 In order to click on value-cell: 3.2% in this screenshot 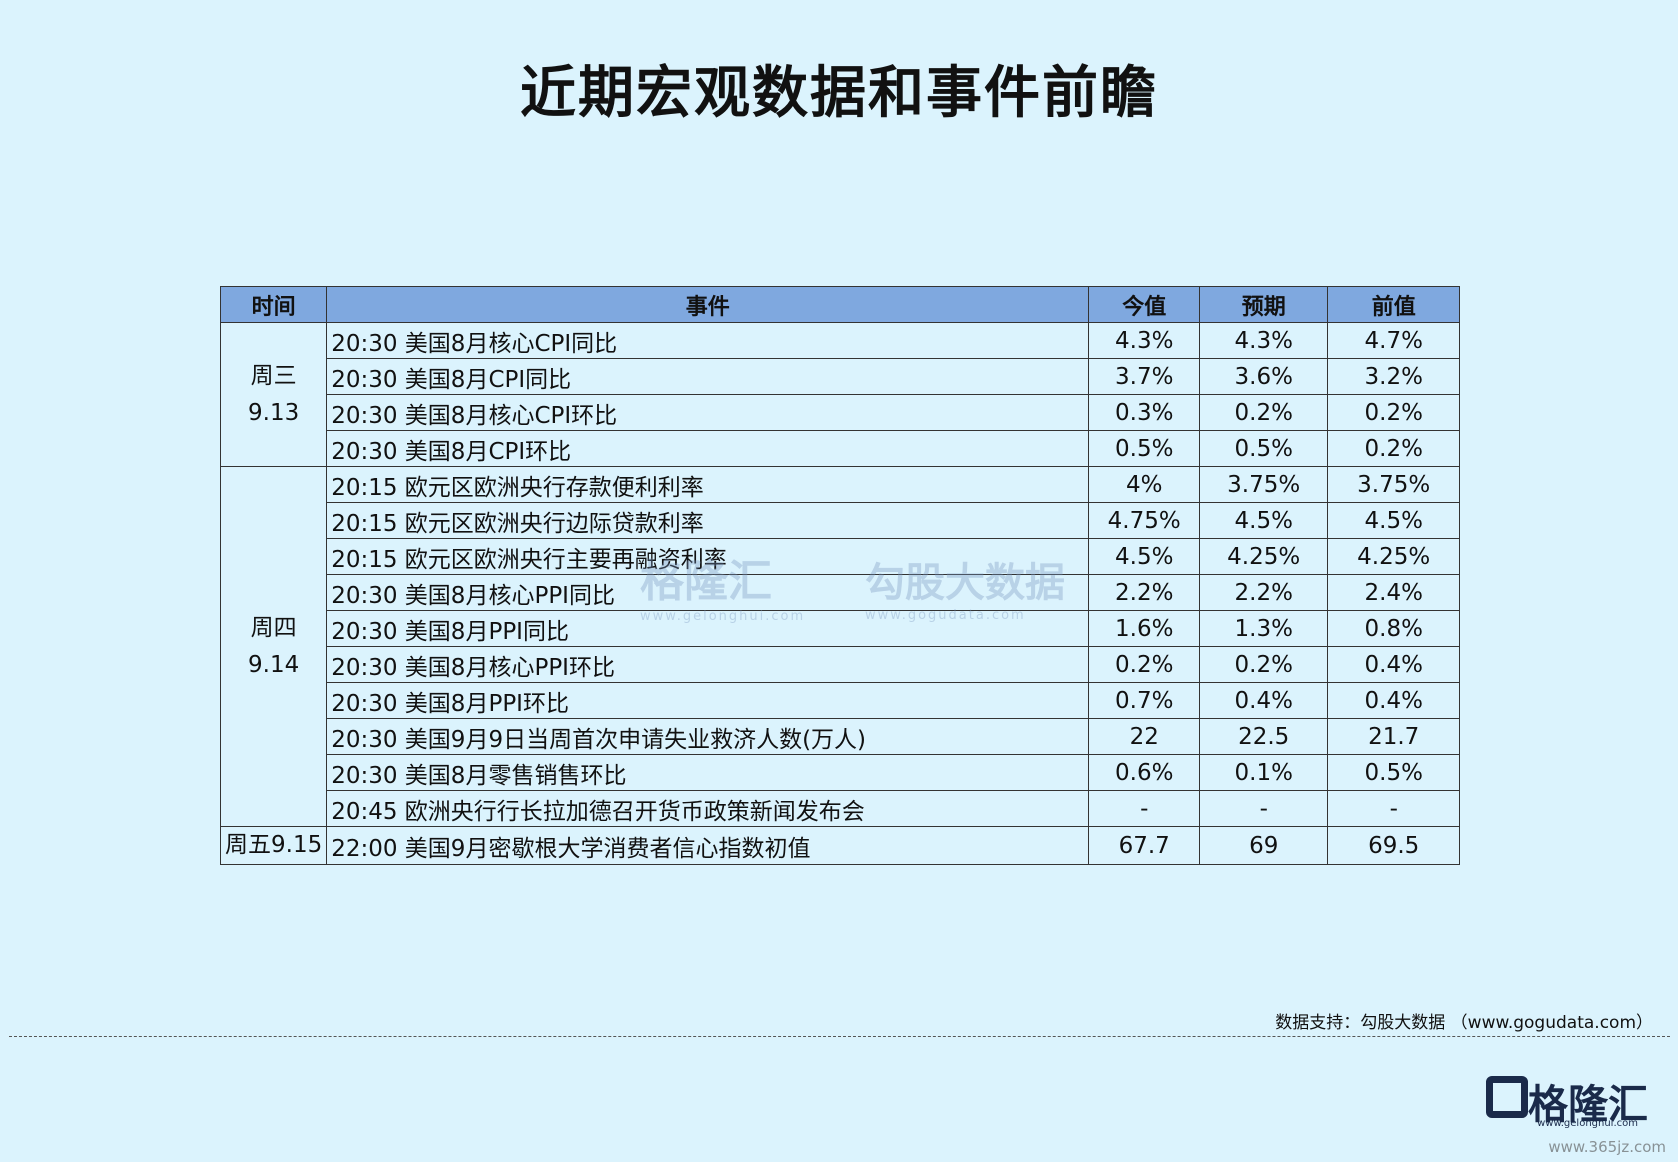, I will do `click(1394, 376)`.